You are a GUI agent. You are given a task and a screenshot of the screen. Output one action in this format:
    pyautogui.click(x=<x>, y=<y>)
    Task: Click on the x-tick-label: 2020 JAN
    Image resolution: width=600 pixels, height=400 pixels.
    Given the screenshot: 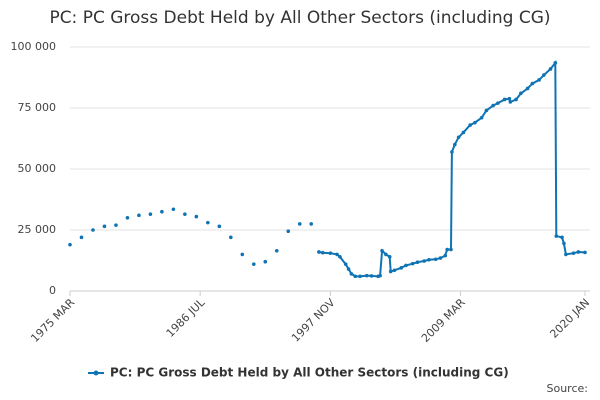 What is the action you would take?
    pyautogui.click(x=569, y=318)
    